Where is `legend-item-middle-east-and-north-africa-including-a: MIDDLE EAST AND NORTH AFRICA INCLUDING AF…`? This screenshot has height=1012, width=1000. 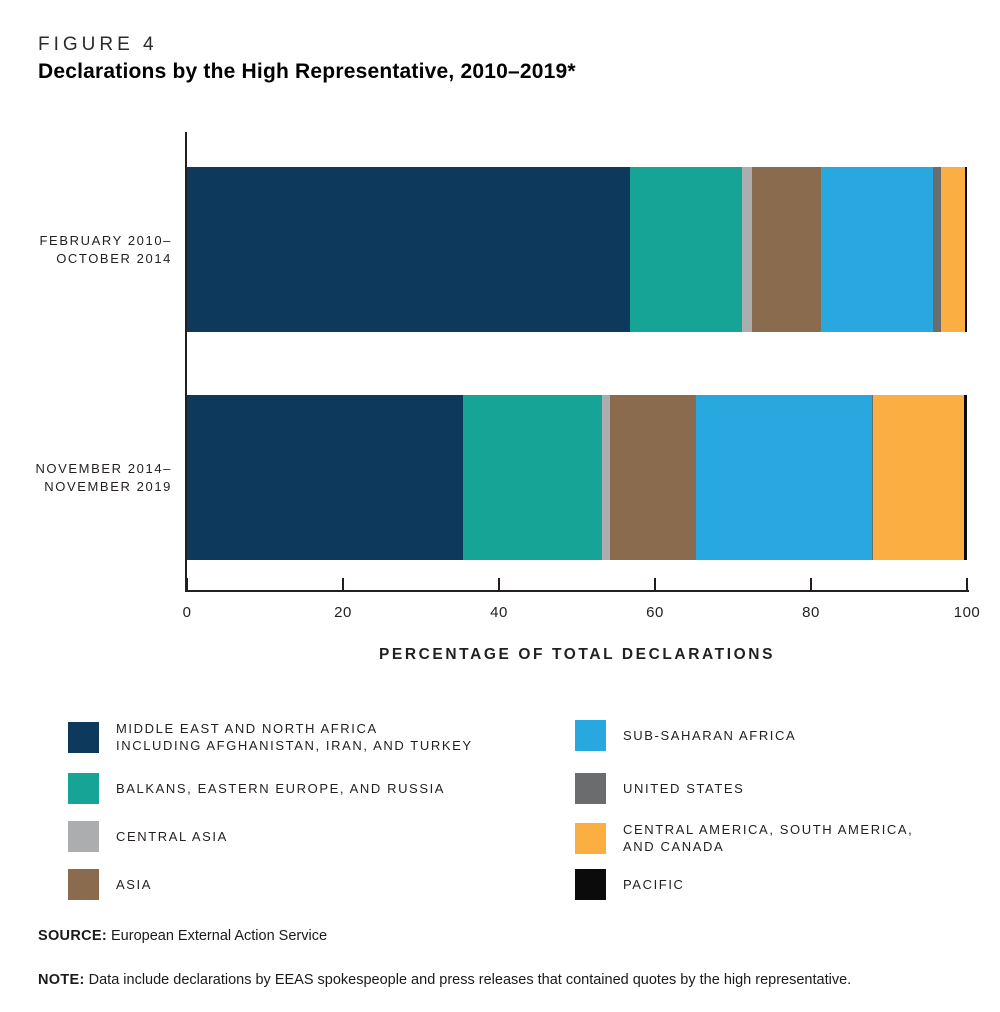
legend-item-middle-east-and-north-africa-including-a: MIDDLE EAST AND NORTH AFRICA INCLUDING AF… is located at coordinates (270, 737).